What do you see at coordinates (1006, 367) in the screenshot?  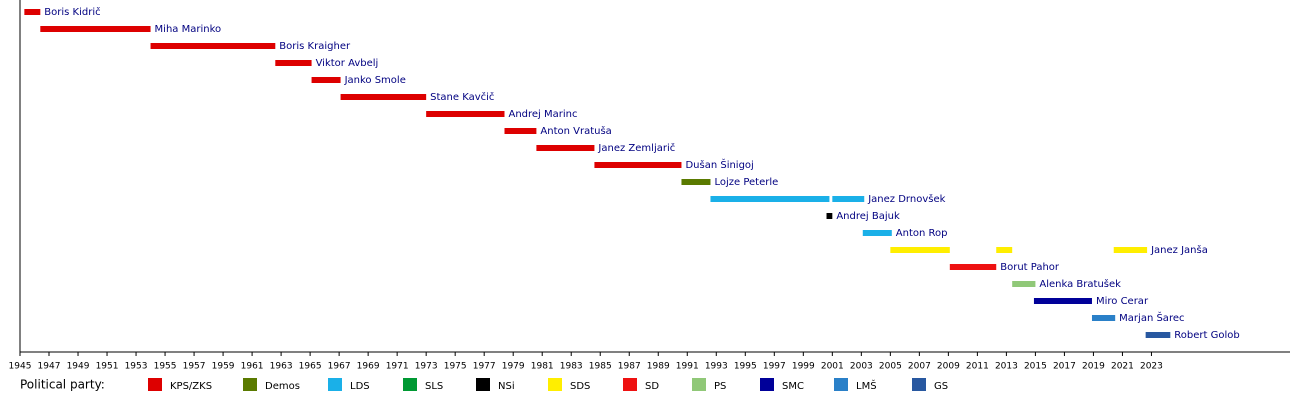 I see `x-tick-label: 2013` at bounding box center [1006, 367].